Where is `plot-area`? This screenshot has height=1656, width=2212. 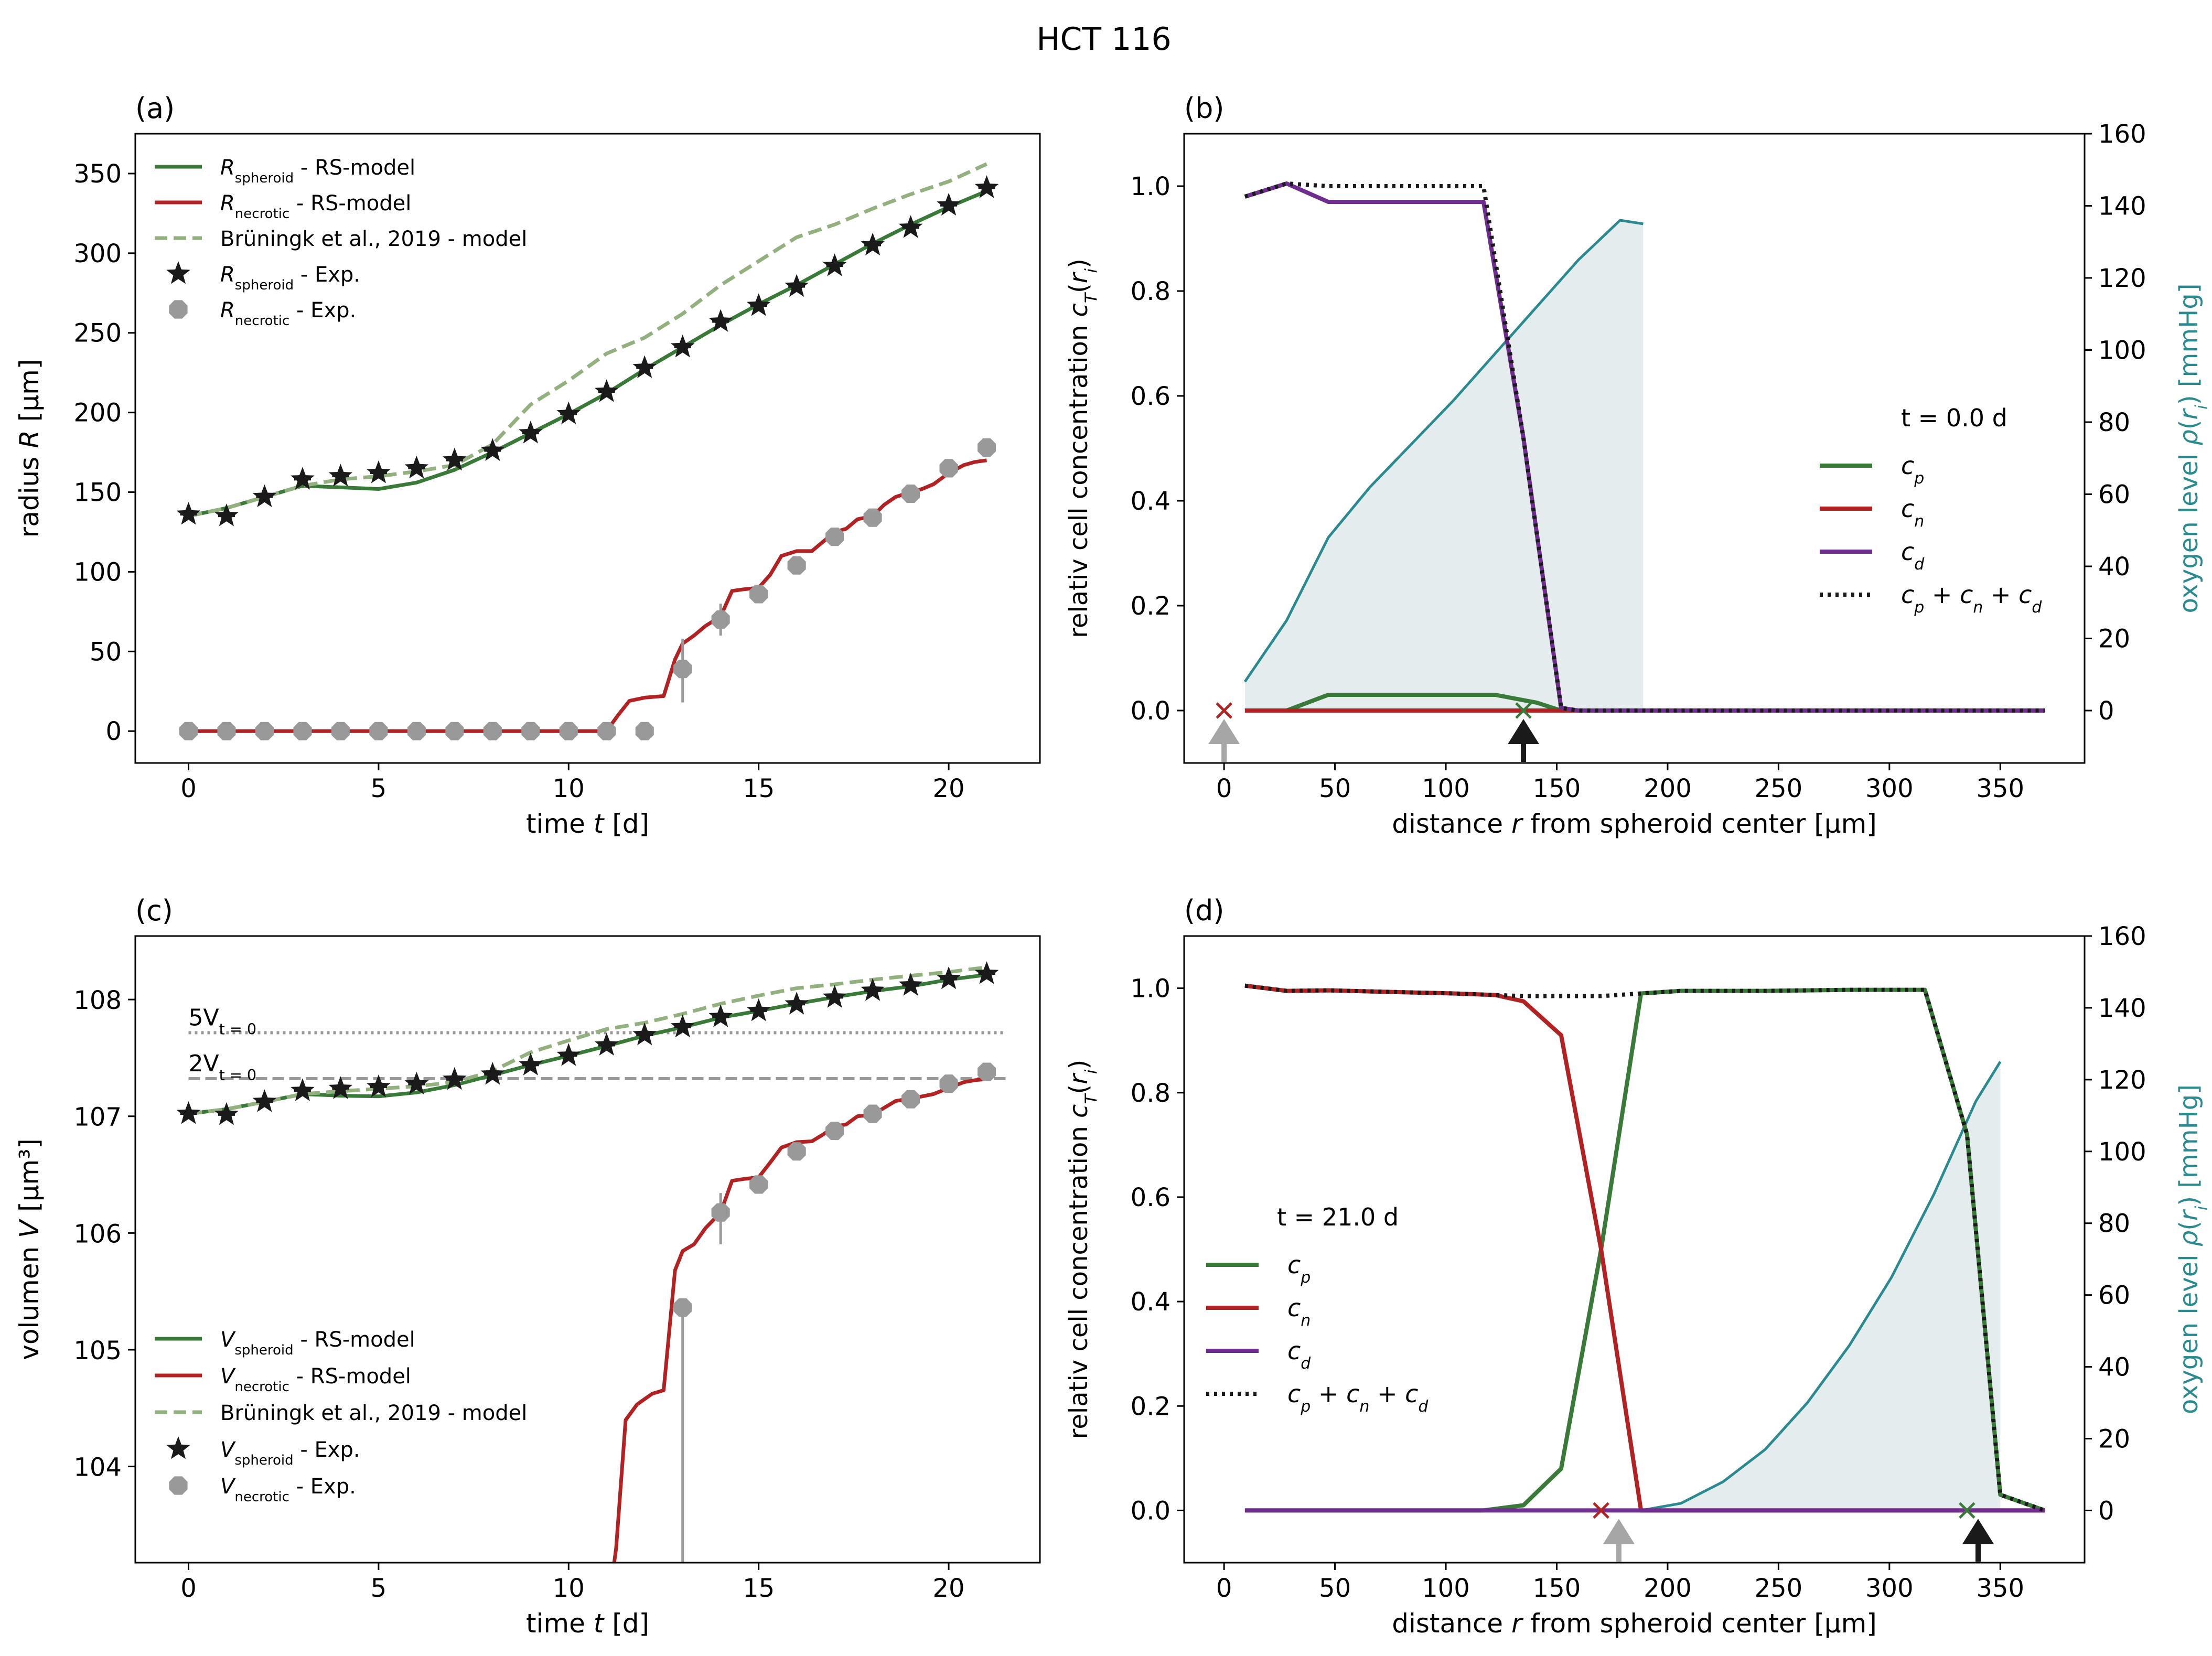 plot-area is located at coordinates (591, 1262).